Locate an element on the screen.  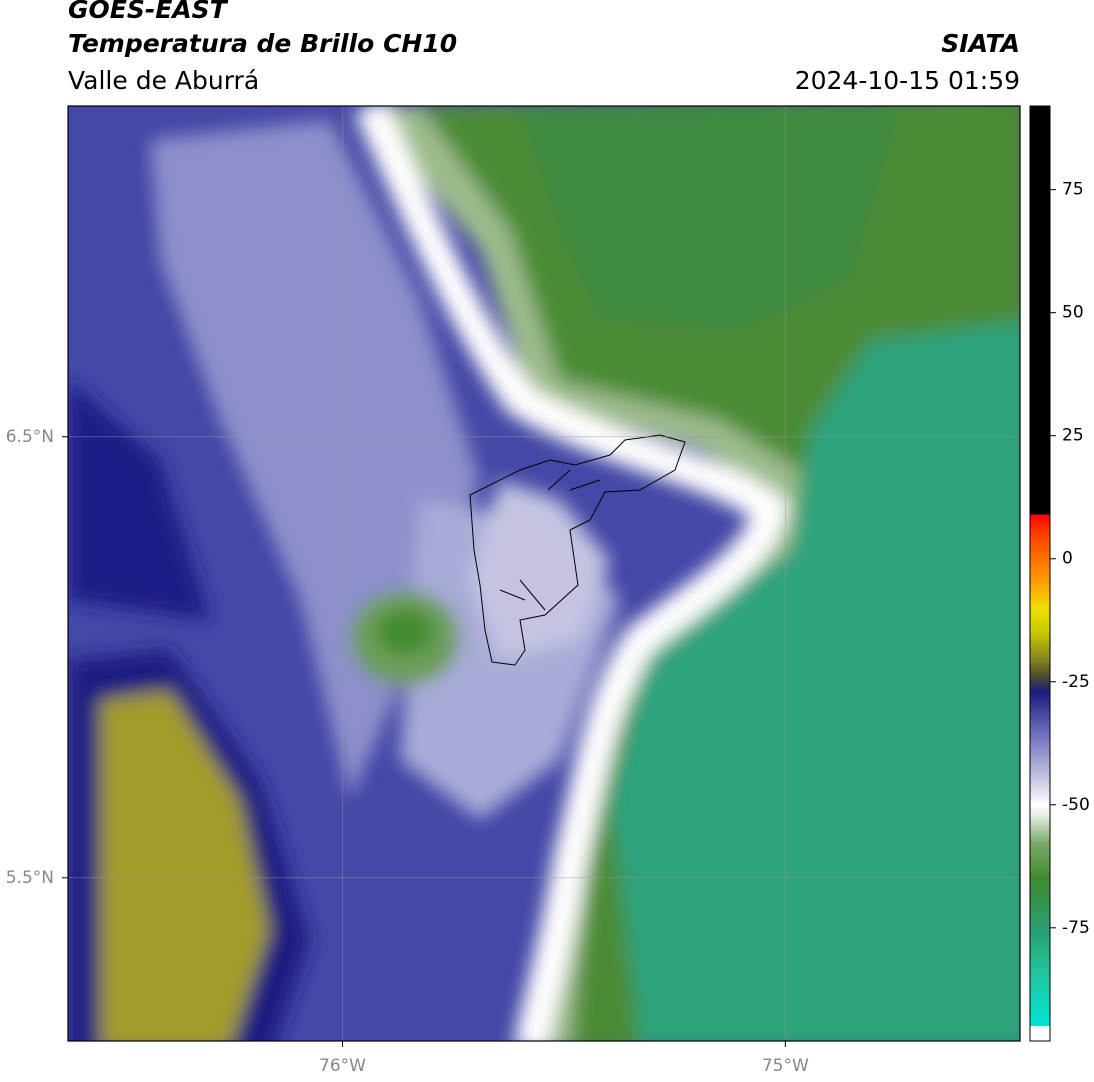
subtitle: Temperatura de Brillo CH10 is located at coordinates (262, 43).